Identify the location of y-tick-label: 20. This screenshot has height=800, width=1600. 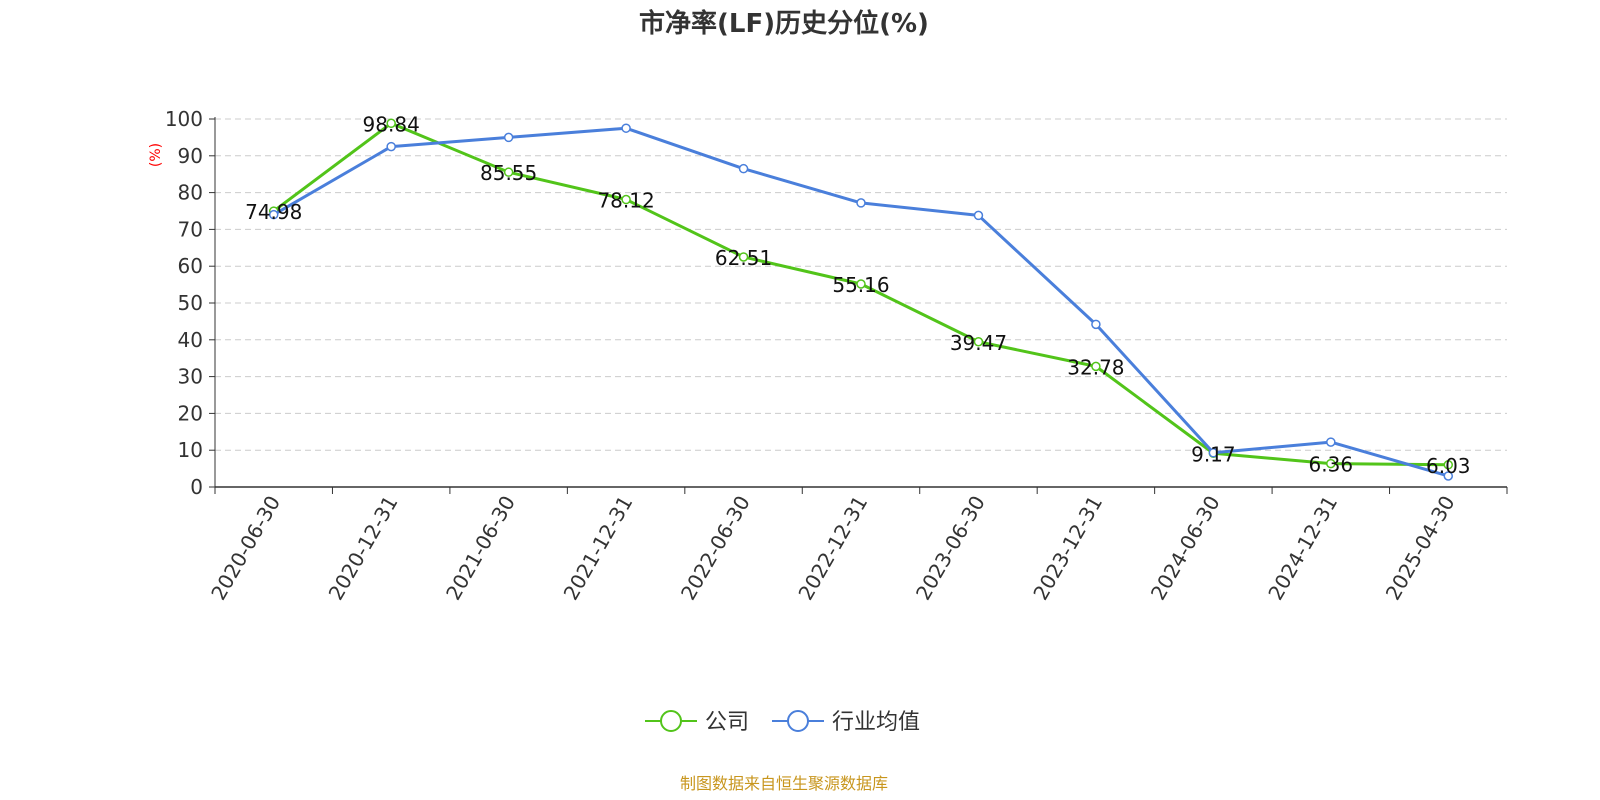
(190, 413).